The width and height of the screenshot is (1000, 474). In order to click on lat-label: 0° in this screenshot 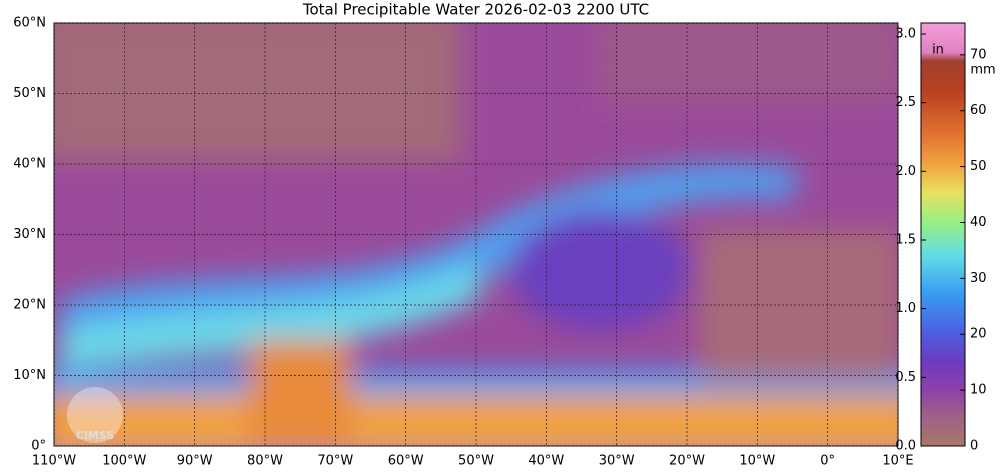, I will do `click(38, 446)`.